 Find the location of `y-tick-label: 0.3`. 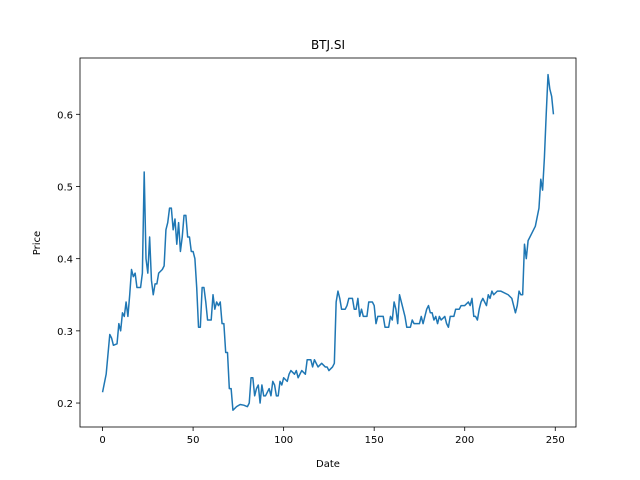

y-tick-label: 0.3 is located at coordinates (65, 332).